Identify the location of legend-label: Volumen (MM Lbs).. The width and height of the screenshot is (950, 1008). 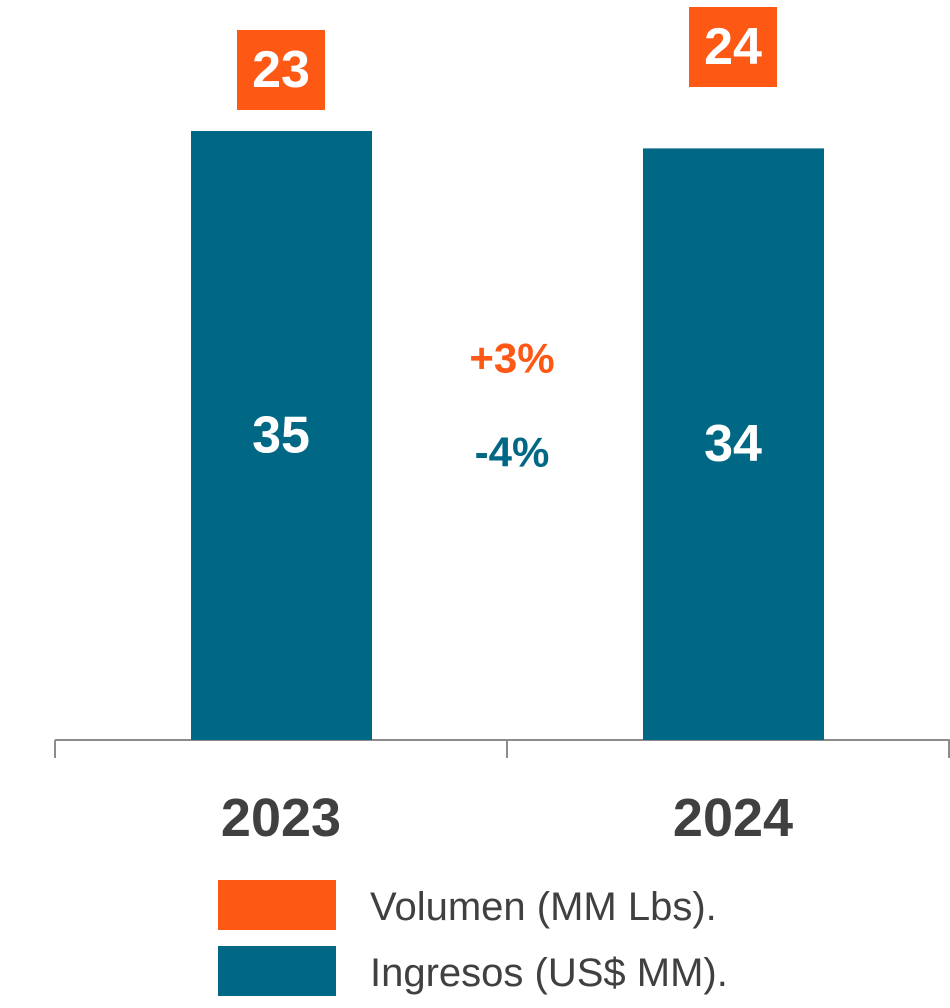
(543, 907).